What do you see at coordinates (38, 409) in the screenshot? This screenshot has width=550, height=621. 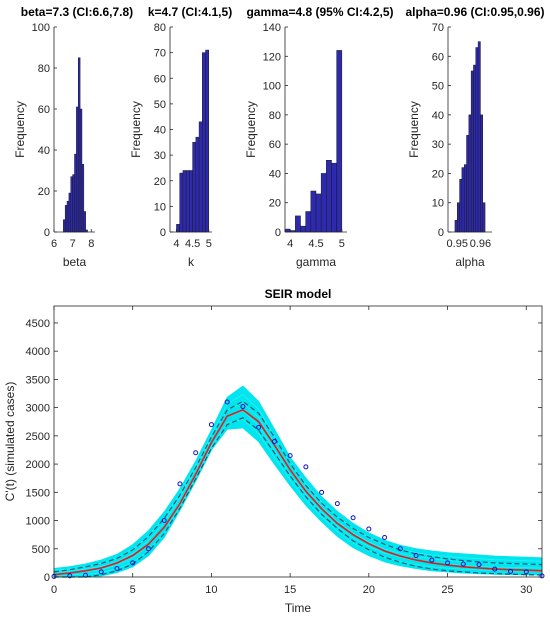 I see `y-tick-label: 3000` at bounding box center [38, 409].